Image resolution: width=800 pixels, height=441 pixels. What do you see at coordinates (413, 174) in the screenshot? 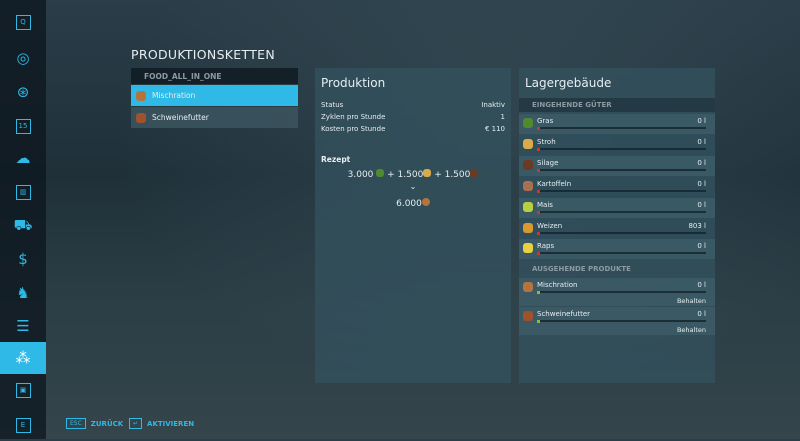
I see `recipe-inputs: 3.000 + 1.500 + 1.500` at bounding box center [413, 174].